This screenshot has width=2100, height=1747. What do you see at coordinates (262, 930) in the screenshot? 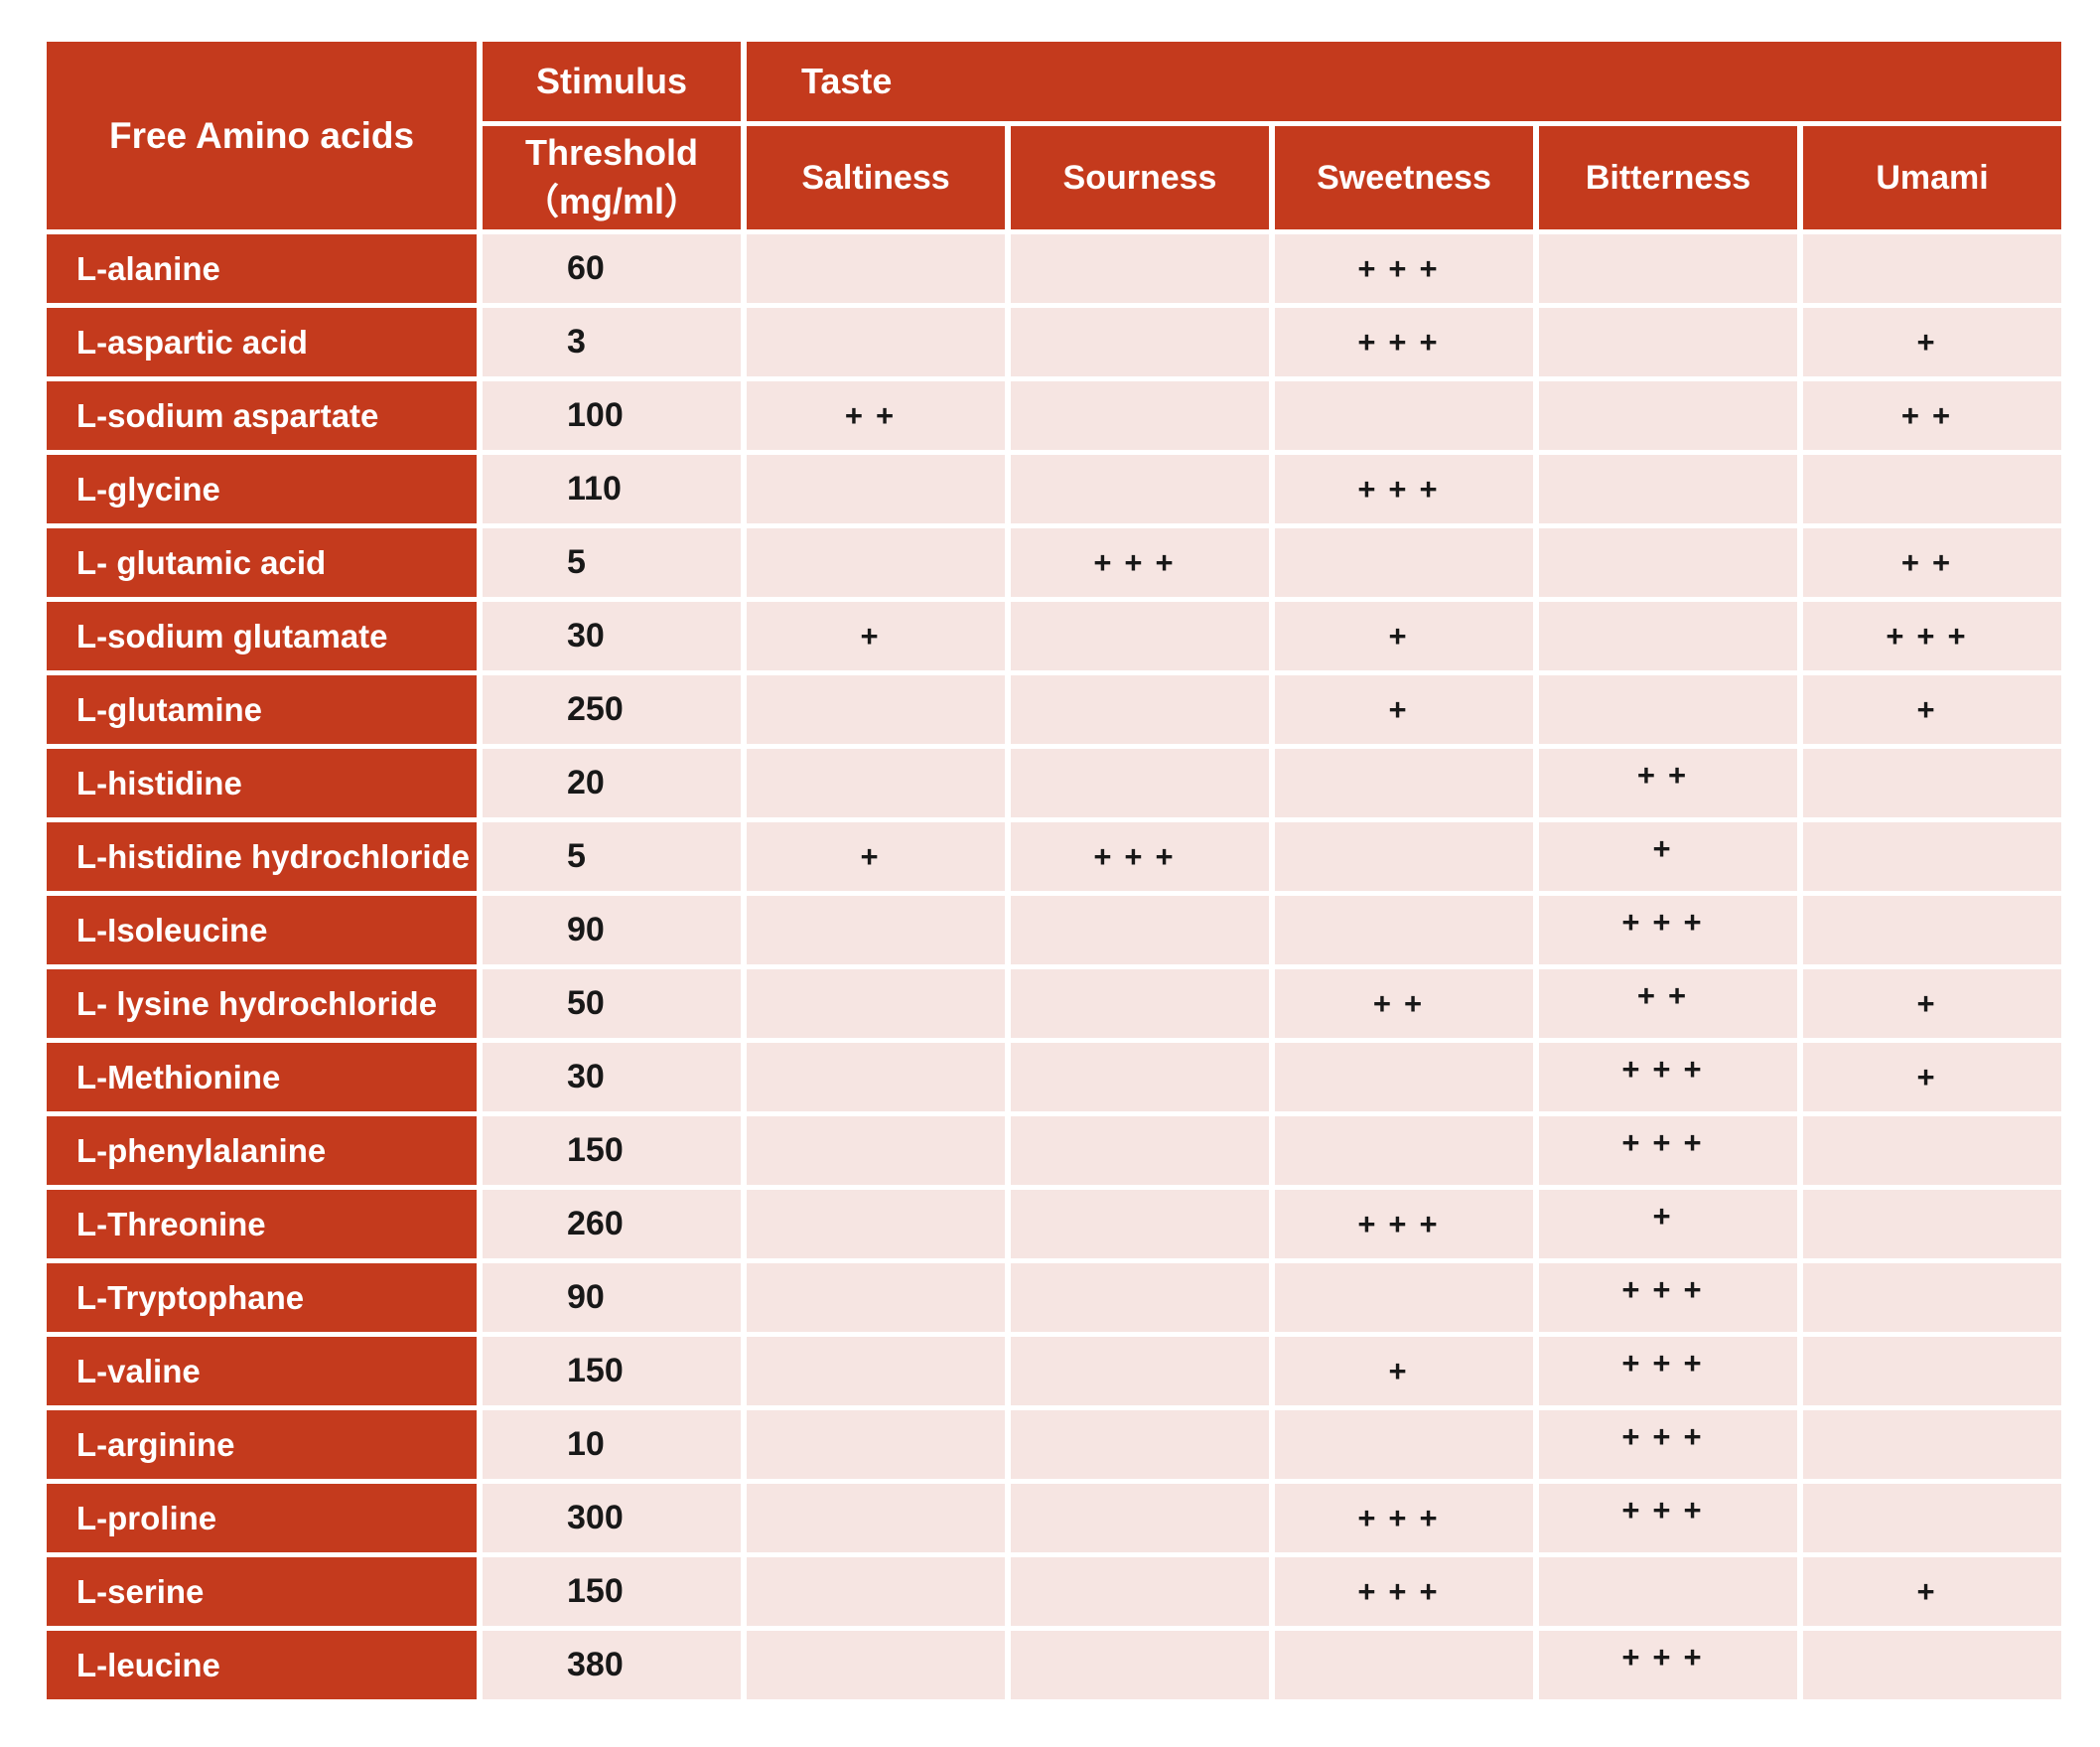
I see `amino-acid-name-cell: L-Isoleucine` at bounding box center [262, 930].